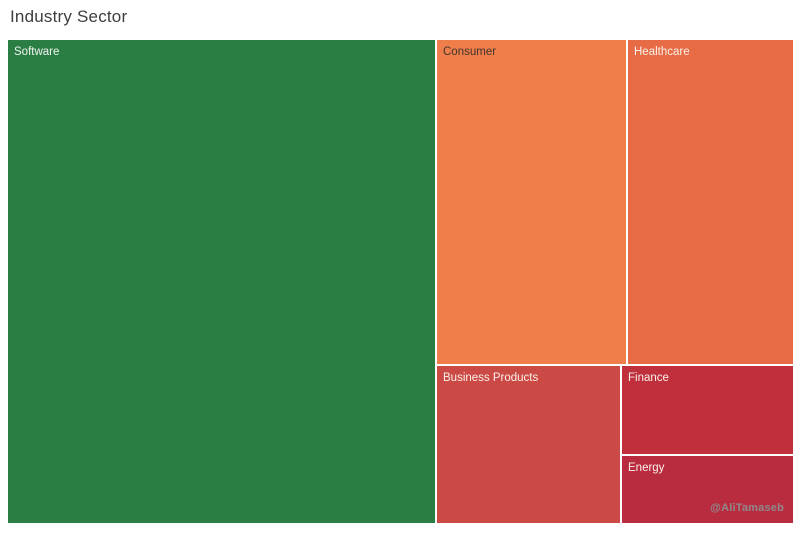 Image resolution: width=800 pixels, height=545 pixels. Describe the element at coordinates (646, 468) in the screenshot. I see `treemap-tile-label-energy: Energy` at that location.